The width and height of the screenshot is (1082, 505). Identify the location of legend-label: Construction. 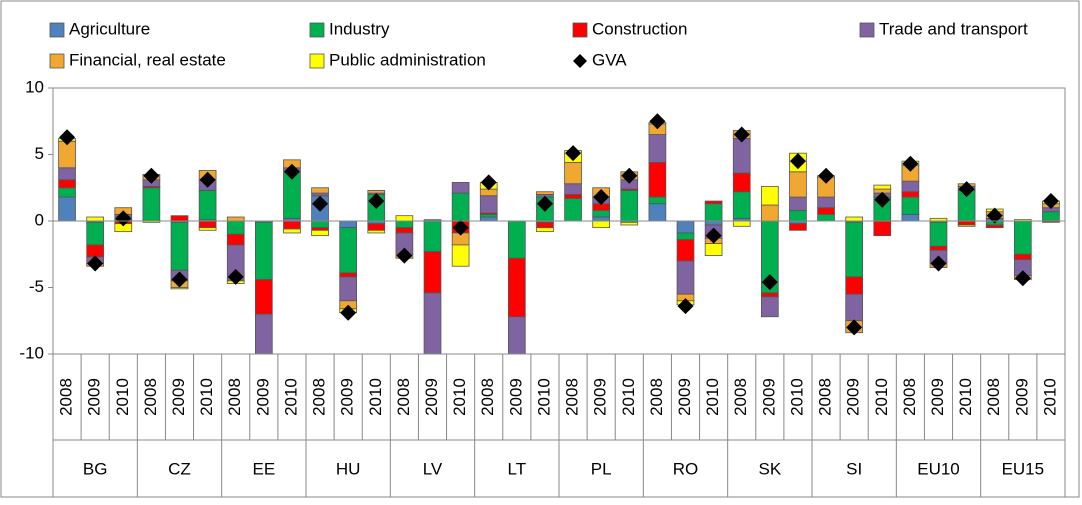
(639, 28).